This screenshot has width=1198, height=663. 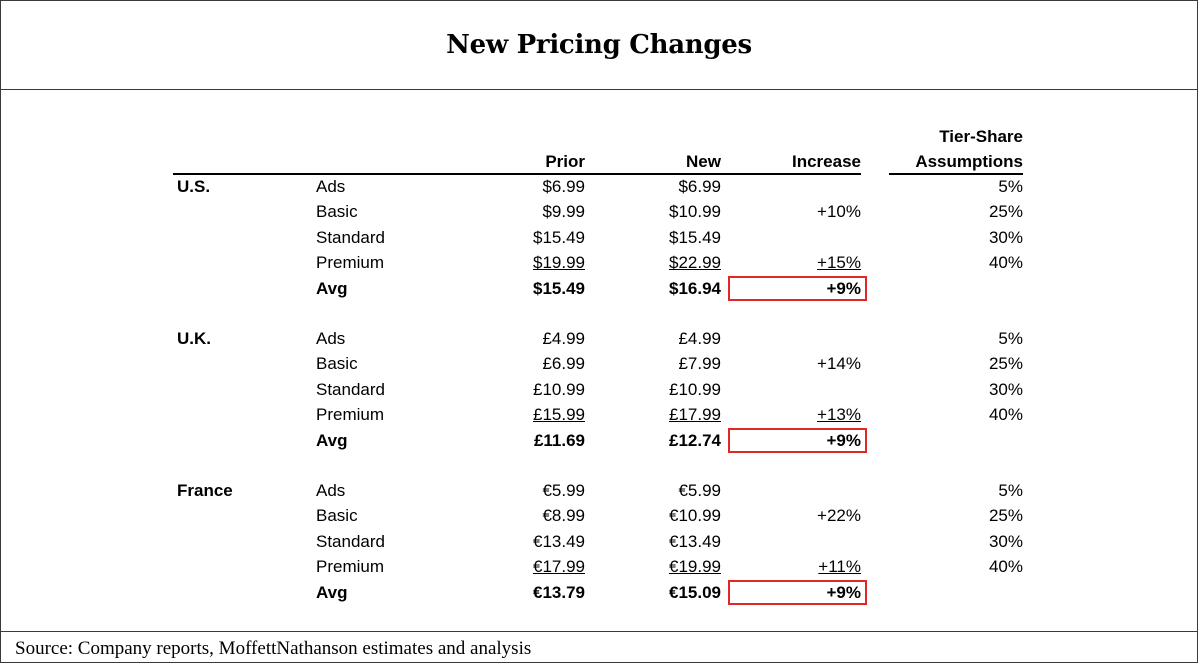 What do you see at coordinates (695, 237) in the screenshot?
I see `new-price: $15.49` at bounding box center [695, 237].